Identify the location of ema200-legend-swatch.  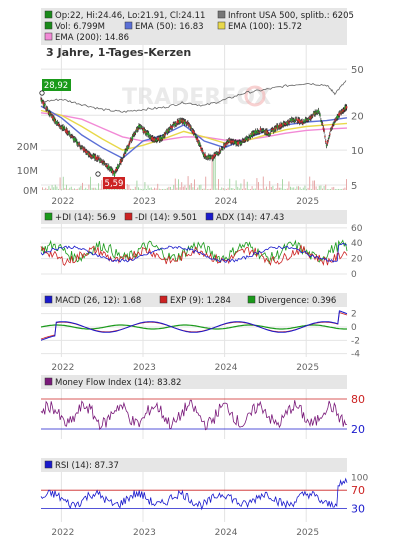
(48, 36).